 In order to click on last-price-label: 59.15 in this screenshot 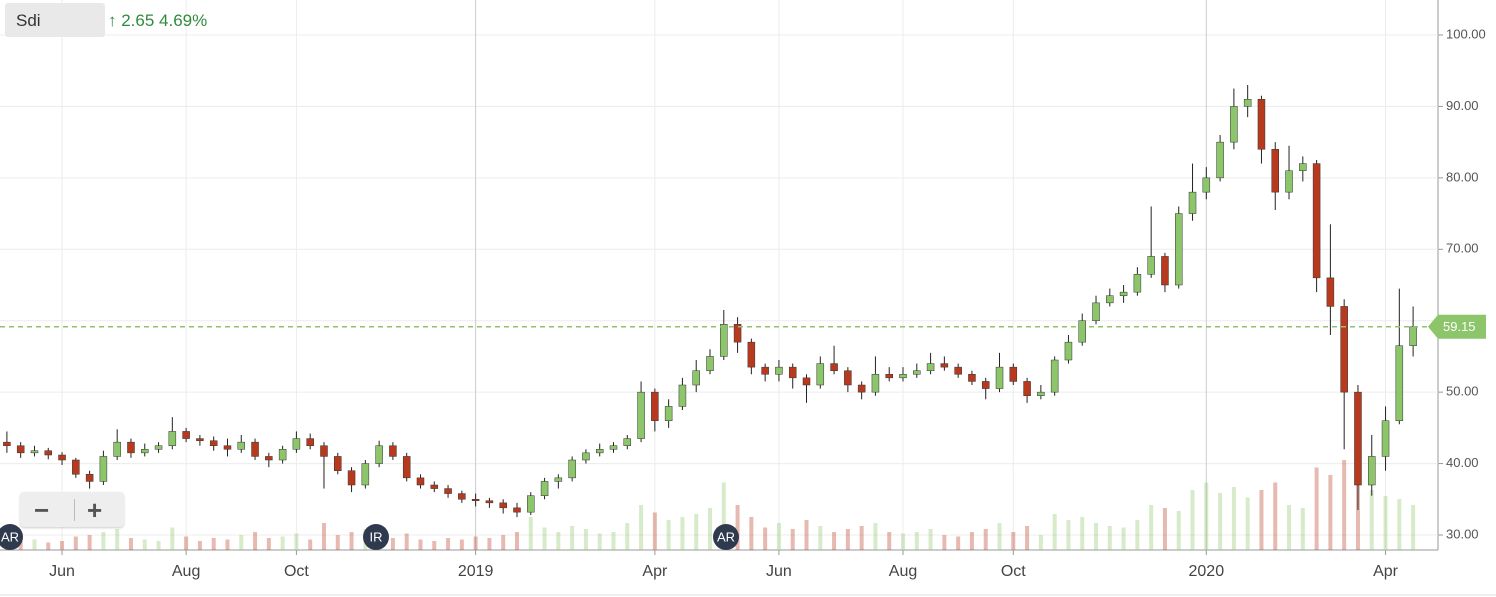, I will do `click(1459, 326)`.